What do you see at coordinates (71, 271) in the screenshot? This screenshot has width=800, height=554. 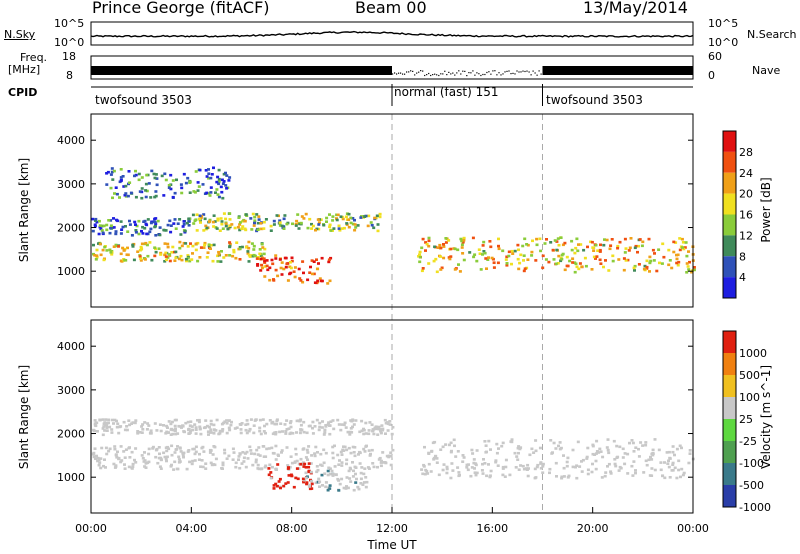 I see `y-tick-label: 1000` at bounding box center [71, 271].